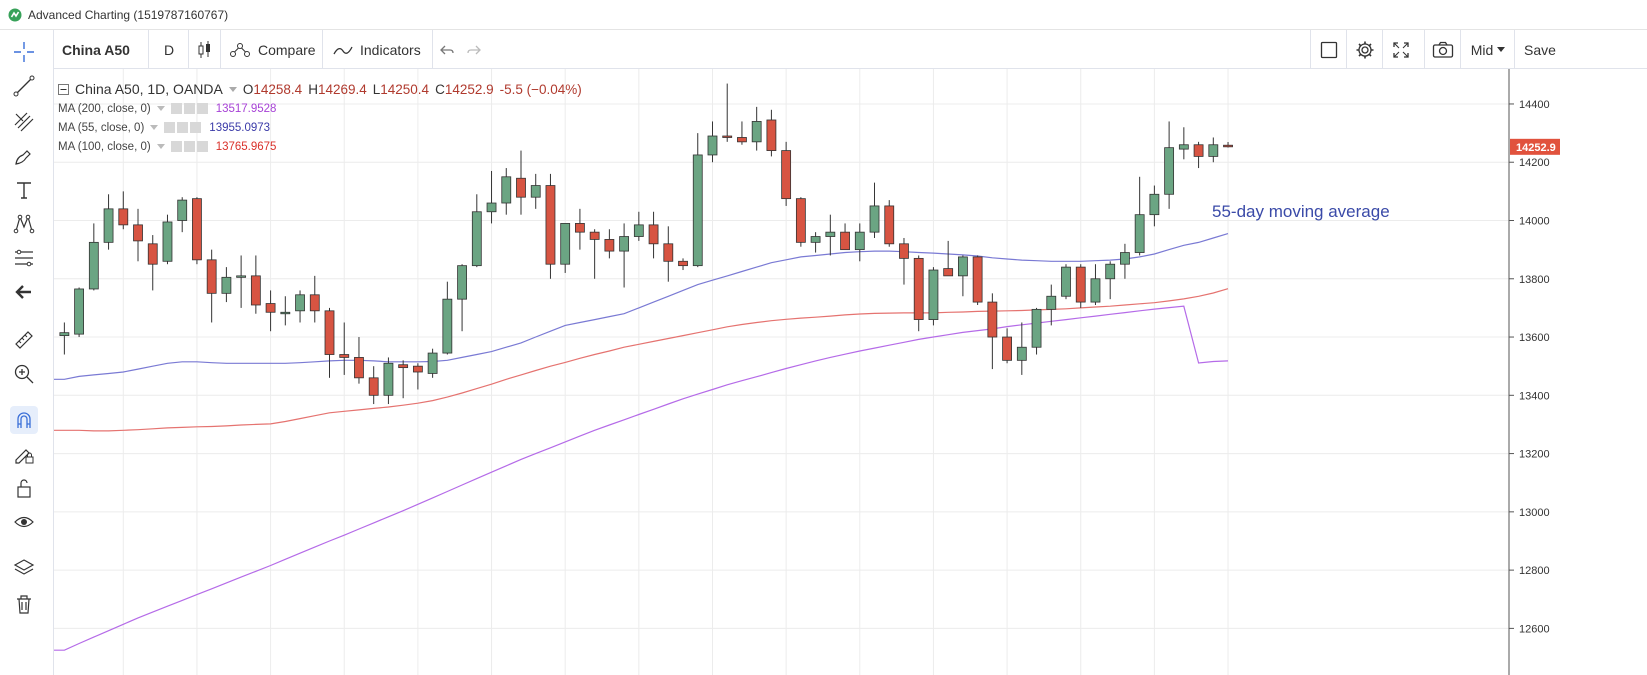 Image resolution: width=1647 pixels, height=675 pixels. What do you see at coordinates (275, 49) in the screenshot?
I see `compare-button: Compare` at bounding box center [275, 49].